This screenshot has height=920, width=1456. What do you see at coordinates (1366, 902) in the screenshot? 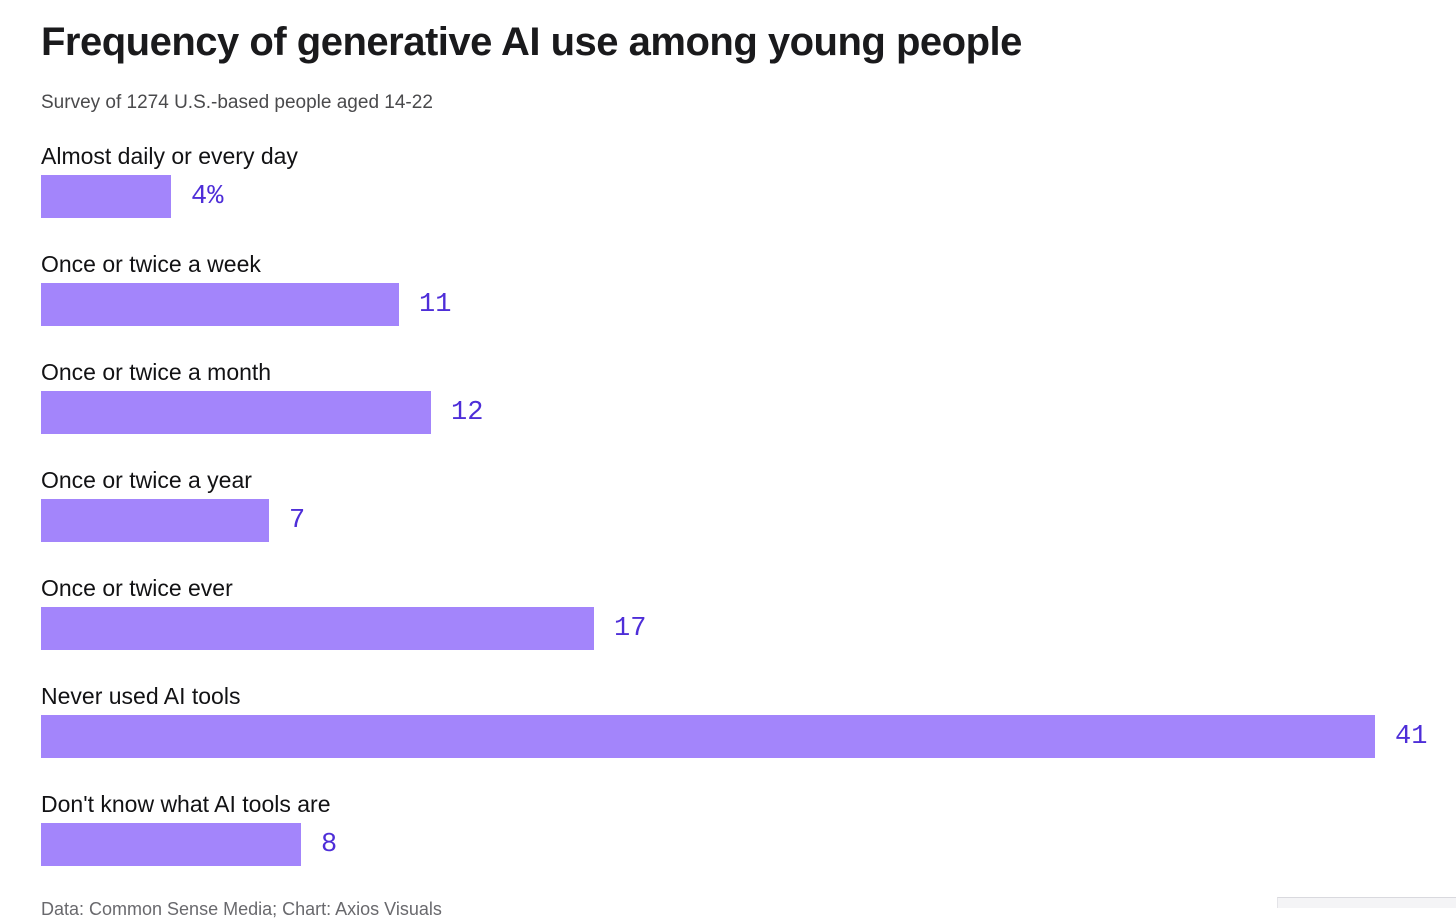
I see `corner-scrollbar-fragment` at bounding box center [1366, 902].